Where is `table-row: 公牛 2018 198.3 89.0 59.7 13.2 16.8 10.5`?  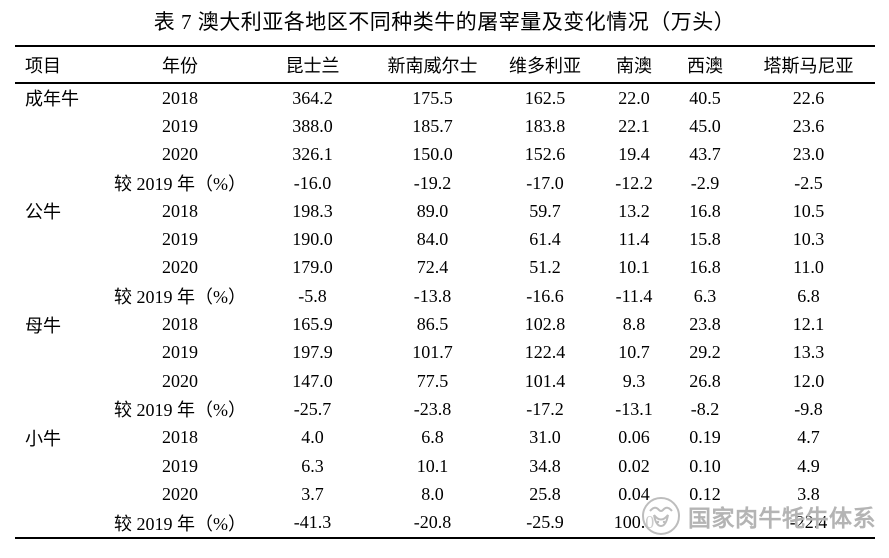 table-row: 公牛 2018 198.3 89.0 59.7 13.2 16.8 10.5 is located at coordinates (445, 211).